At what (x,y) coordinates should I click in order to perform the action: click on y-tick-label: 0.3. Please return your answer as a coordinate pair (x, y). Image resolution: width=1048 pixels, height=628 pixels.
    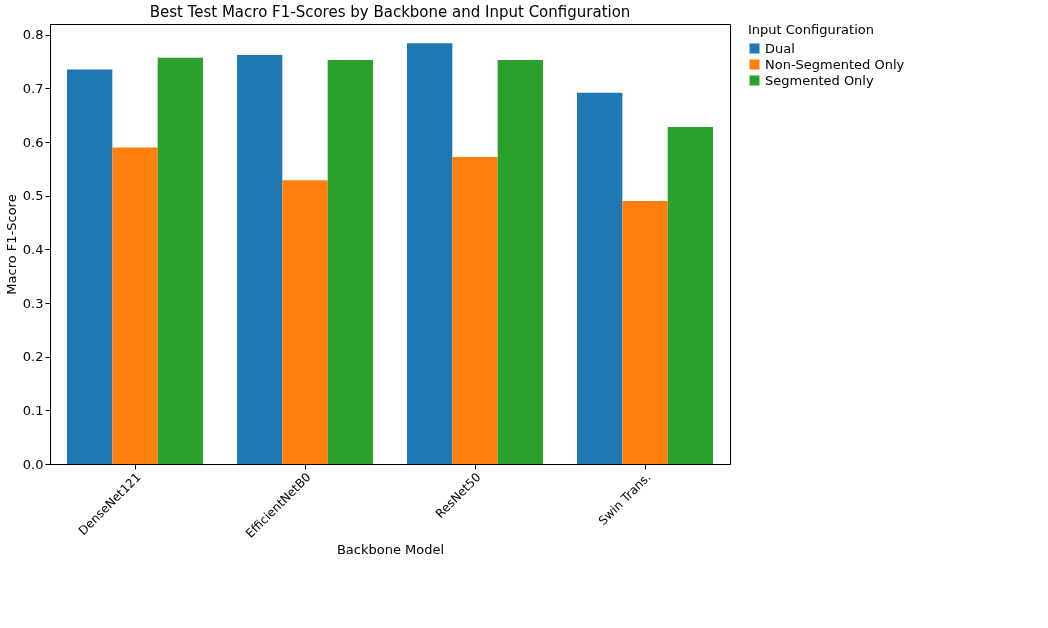
    Looking at the image, I should click on (33, 303).